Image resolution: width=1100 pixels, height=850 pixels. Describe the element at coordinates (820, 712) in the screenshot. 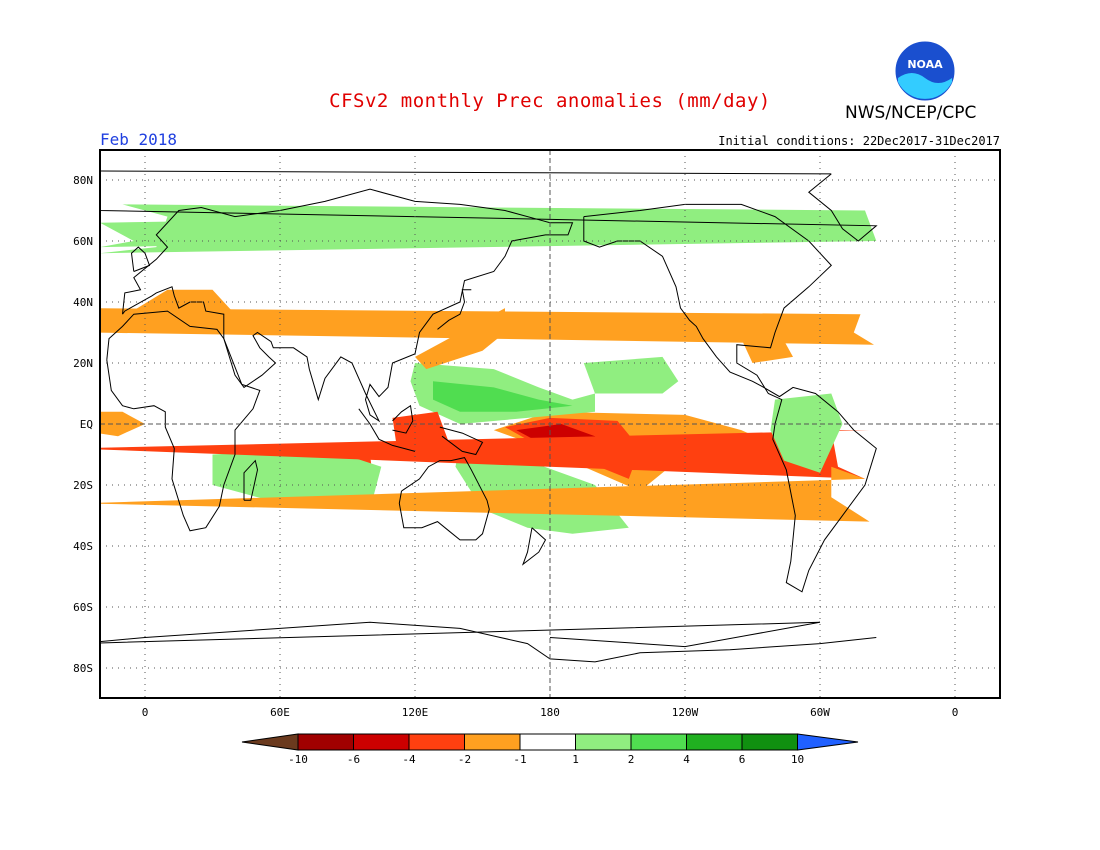

I see `lon-label-5: 60W` at that location.